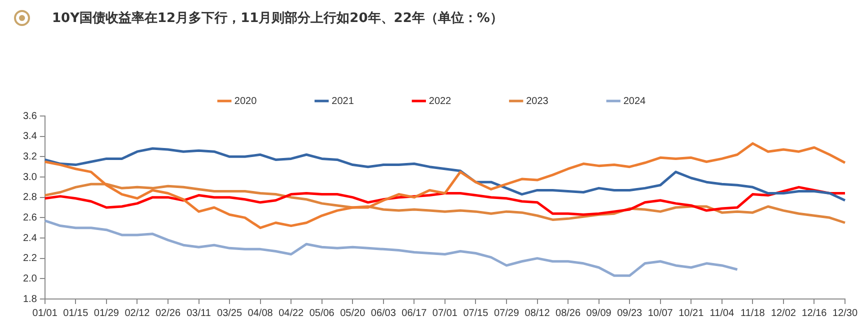  I want to click on y-tick-label: 3.2, so click(30, 156).